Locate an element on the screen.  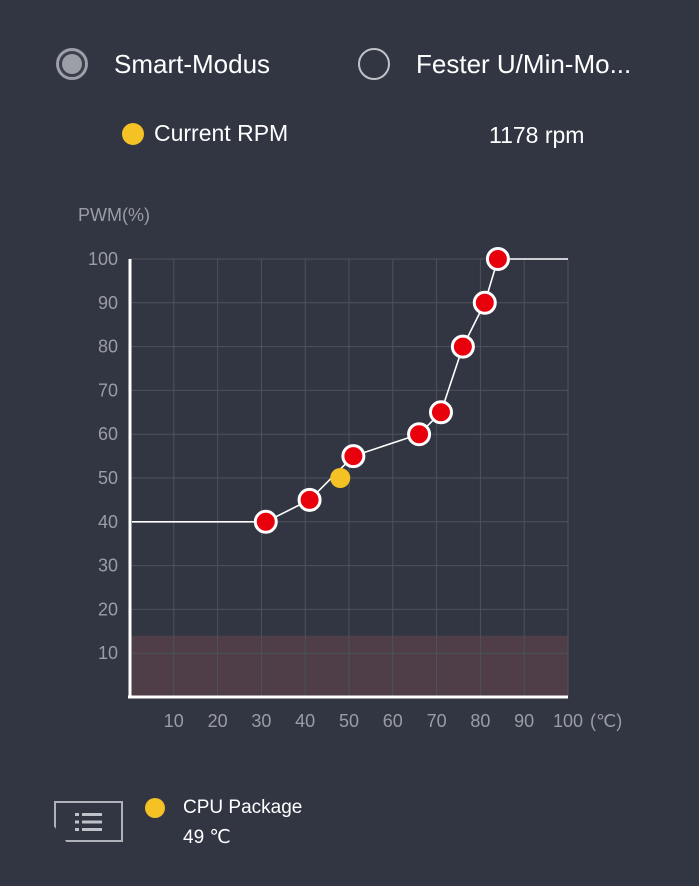
y-tick-label: 50 is located at coordinates (108, 478).